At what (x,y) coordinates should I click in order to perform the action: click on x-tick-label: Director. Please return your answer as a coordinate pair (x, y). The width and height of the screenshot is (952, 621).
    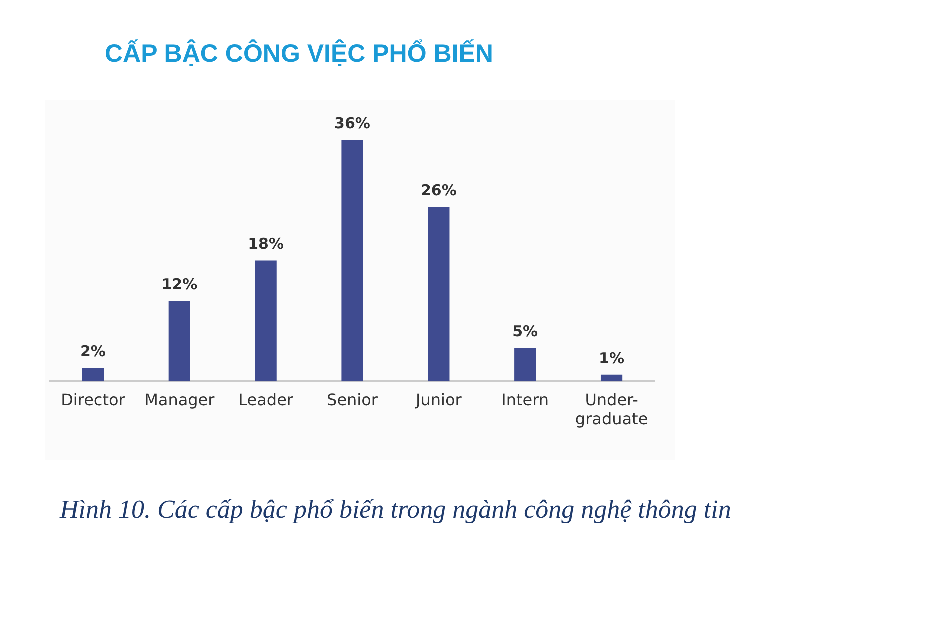
    Looking at the image, I should click on (93, 400).